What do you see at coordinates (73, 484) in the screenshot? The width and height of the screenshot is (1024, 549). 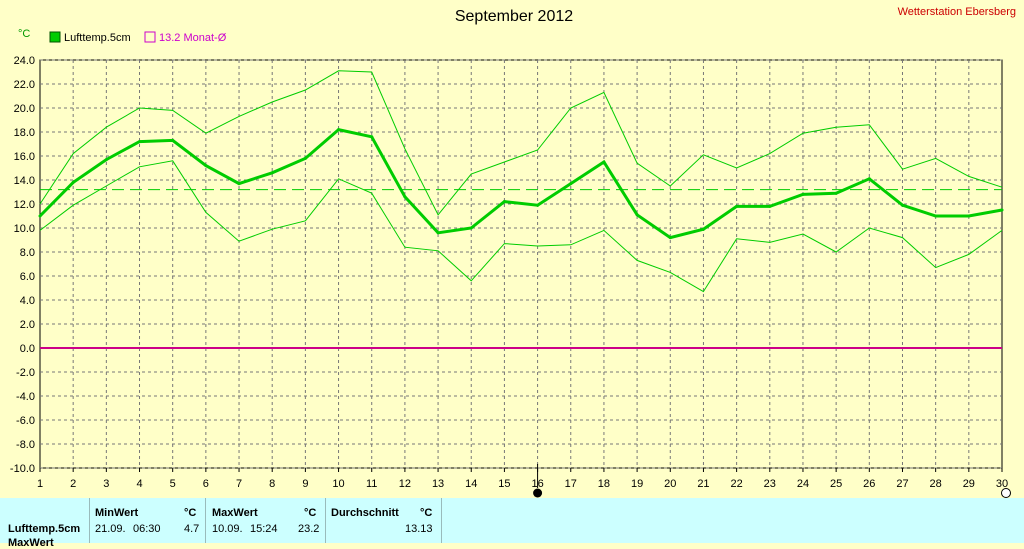 I see `x-tick-label: 2` at bounding box center [73, 484].